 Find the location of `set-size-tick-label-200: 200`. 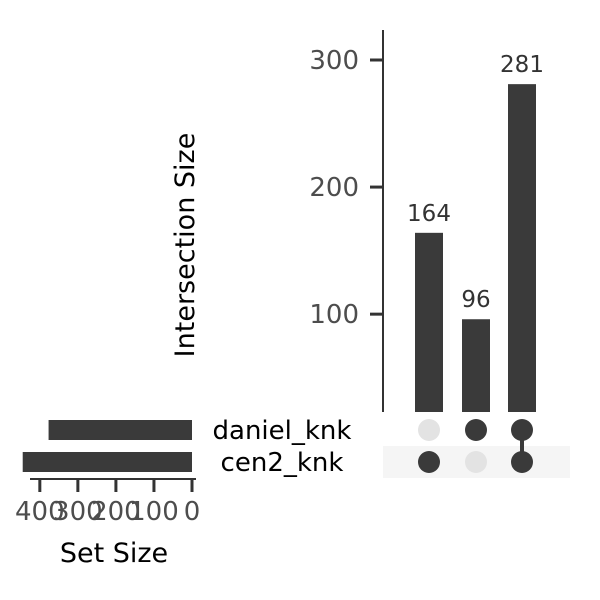

set-size-tick-label-200: 200 is located at coordinates (116, 512).